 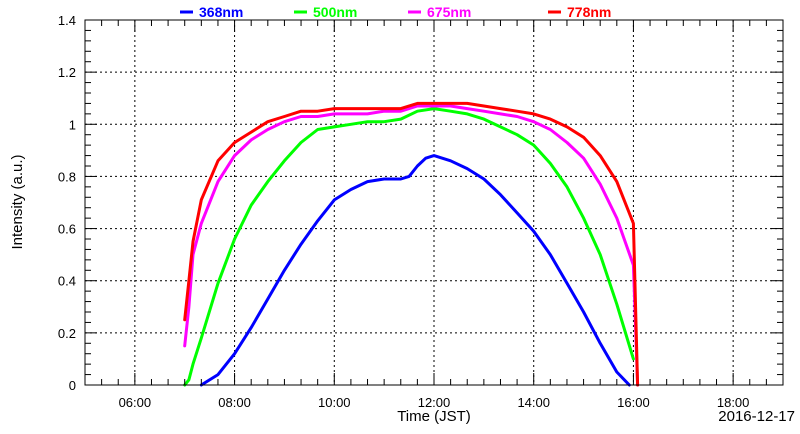 What do you see at coordinates (449, 12) in the screenshot?
I see `legend-label-675nm: 675nm` at bounding box center [449, 12].